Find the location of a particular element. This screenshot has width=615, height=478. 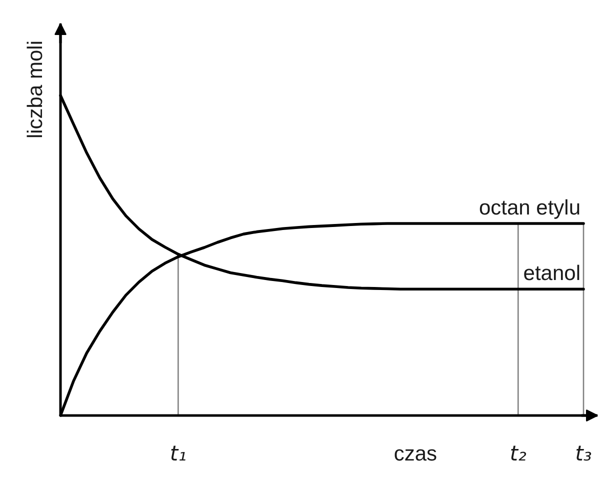

y-axis-title: liczba moli is located at coordinates (35, 89).